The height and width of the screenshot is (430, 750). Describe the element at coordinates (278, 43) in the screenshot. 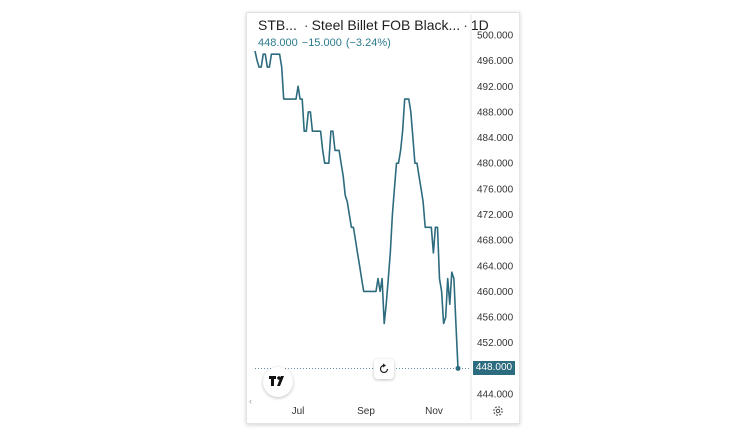

I see `current-price: 448.000` at that location.